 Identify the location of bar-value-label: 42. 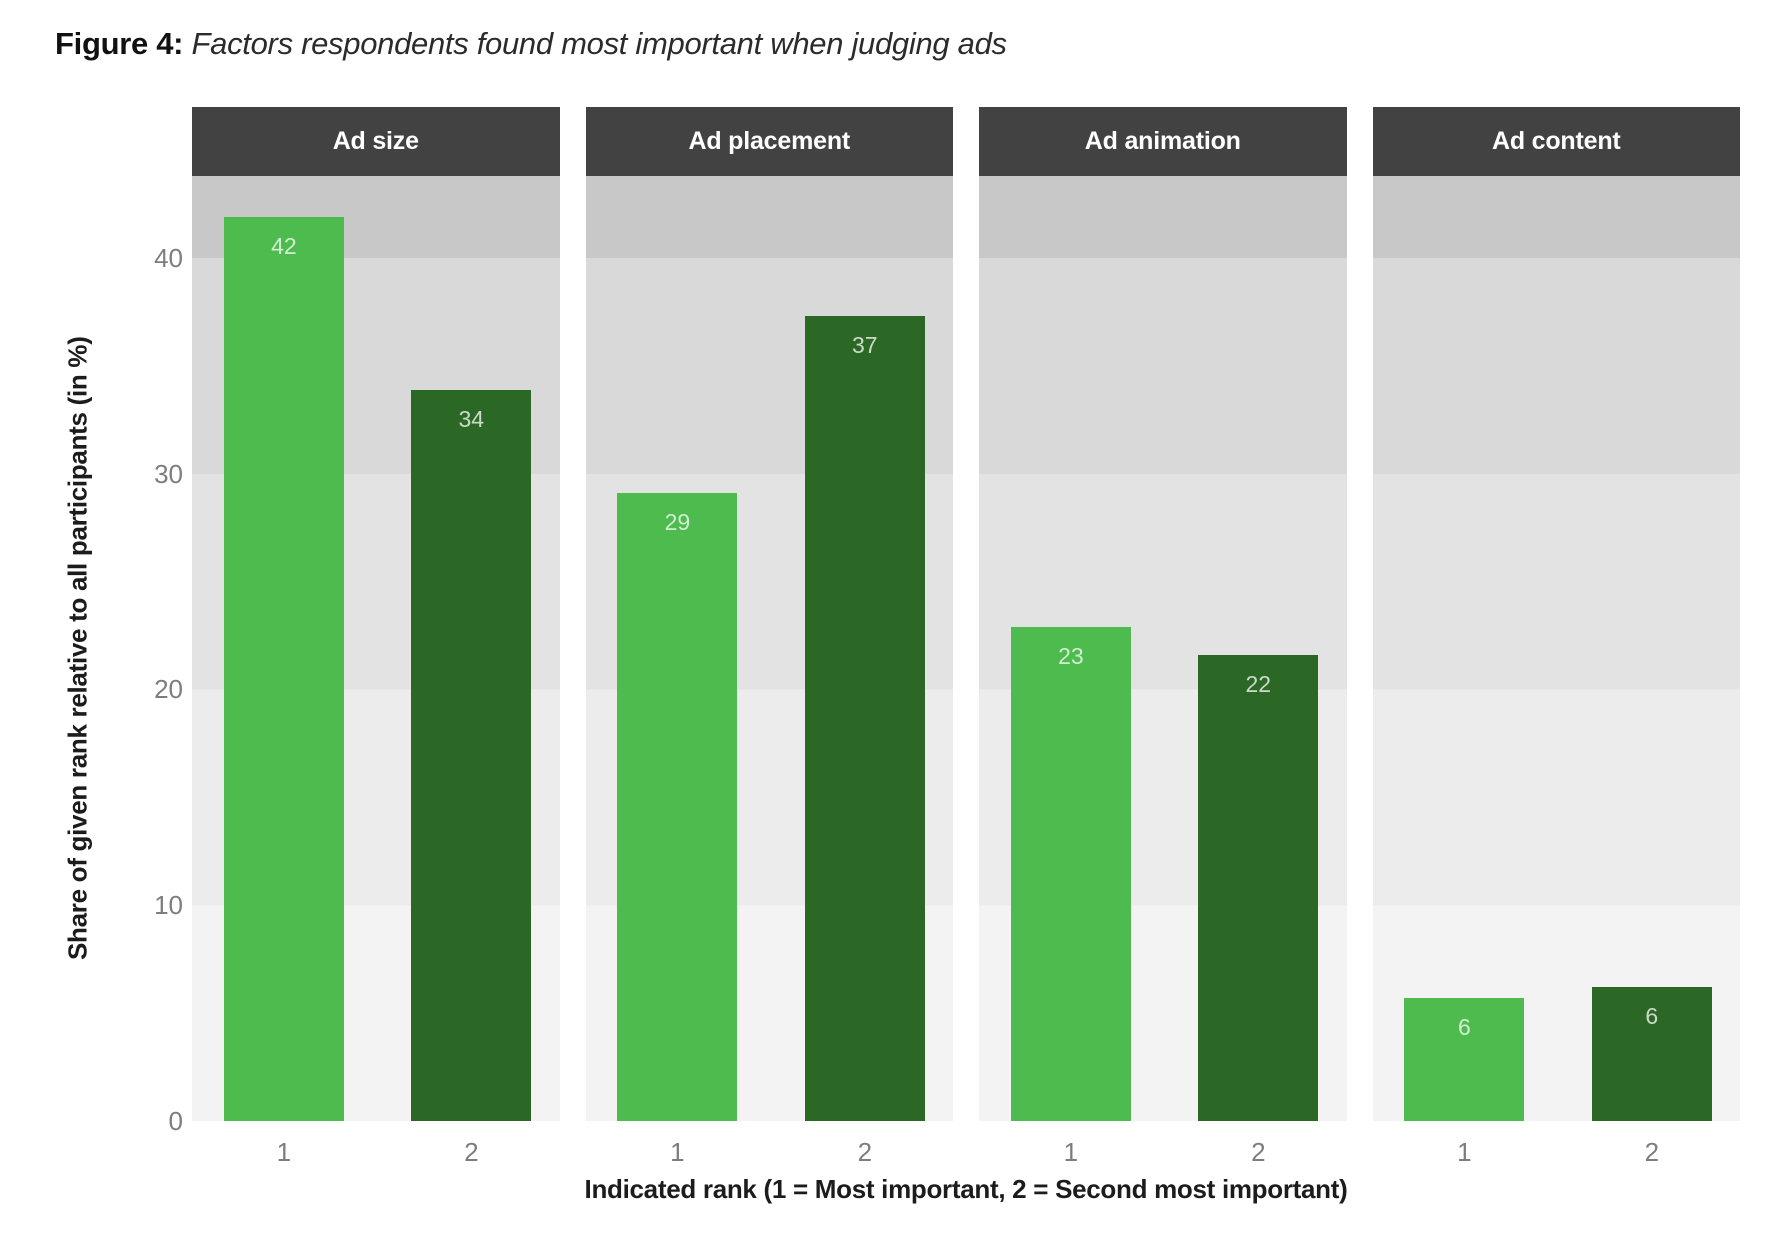
(284, 246).